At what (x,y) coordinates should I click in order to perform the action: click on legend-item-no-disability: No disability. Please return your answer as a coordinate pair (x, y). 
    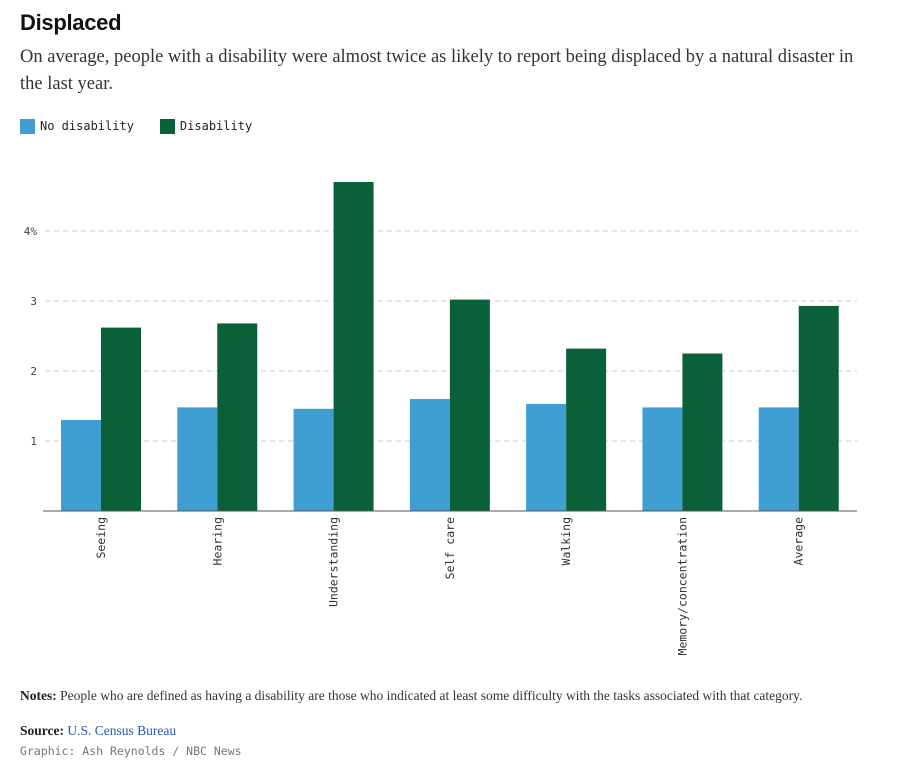
    Looking at the image, I should click on (77, 126).